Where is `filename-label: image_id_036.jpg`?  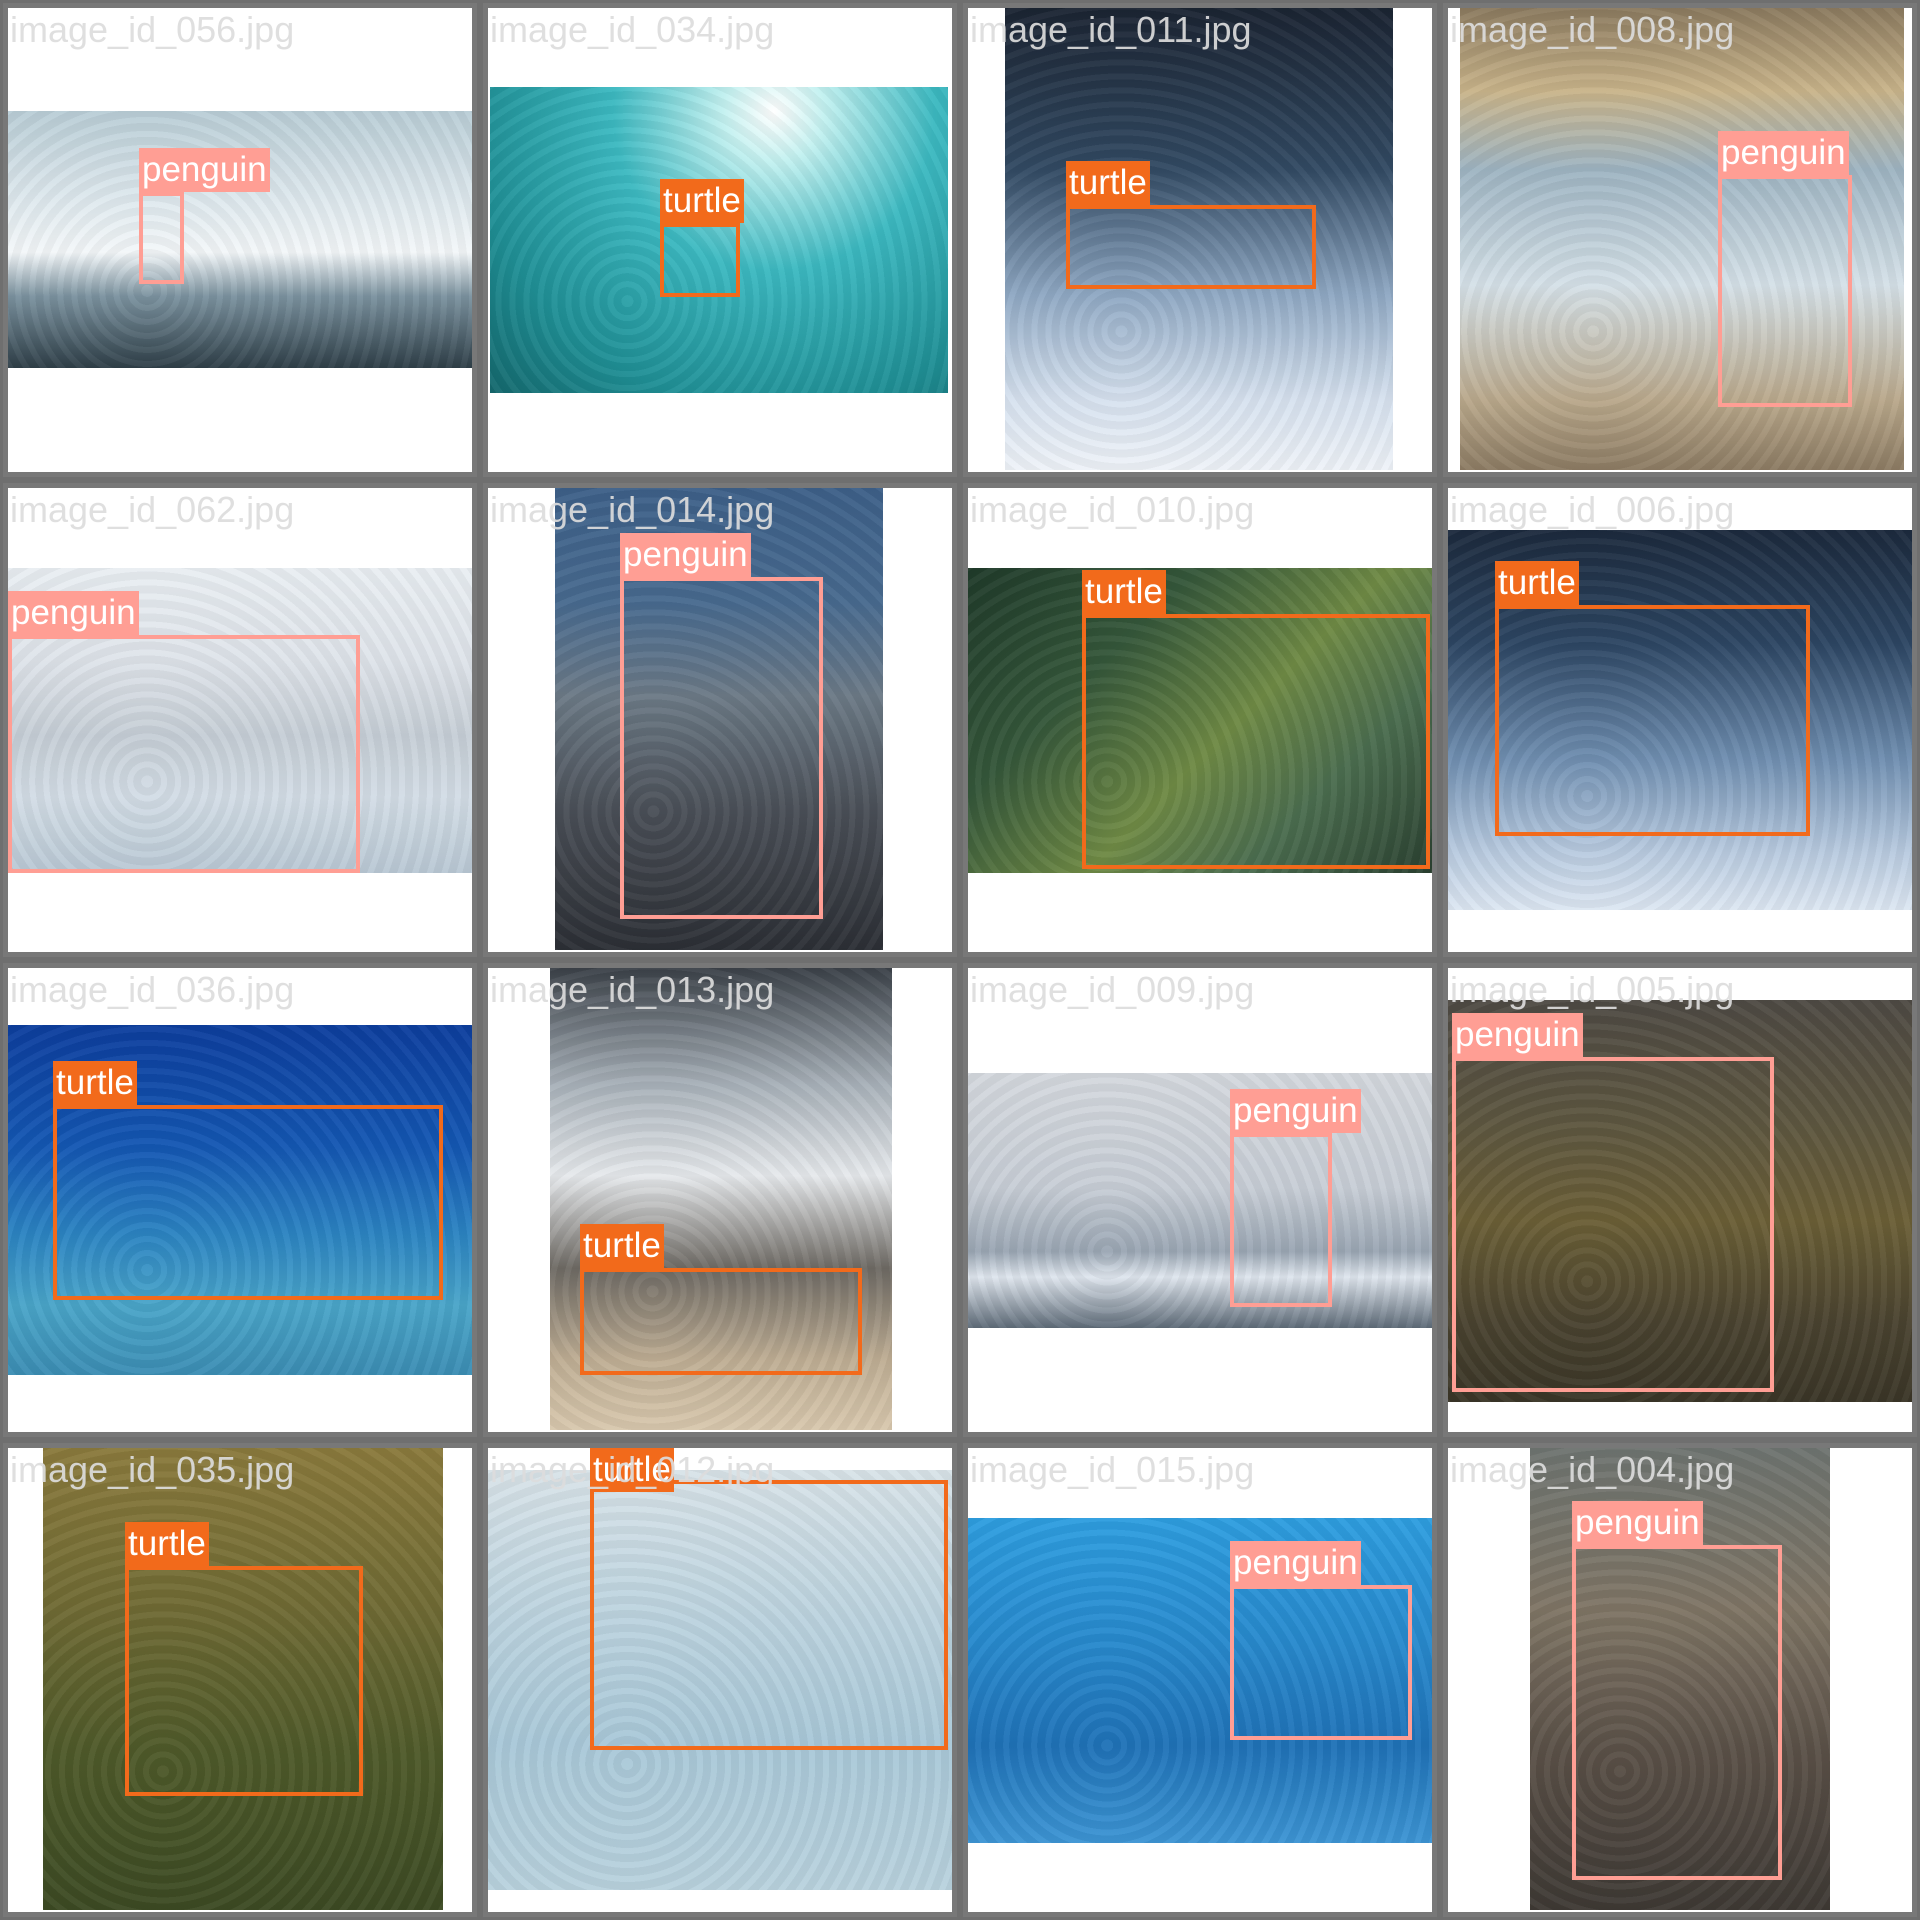
filename-label: image_id_036.jpg is located at coordinates (152, 990).